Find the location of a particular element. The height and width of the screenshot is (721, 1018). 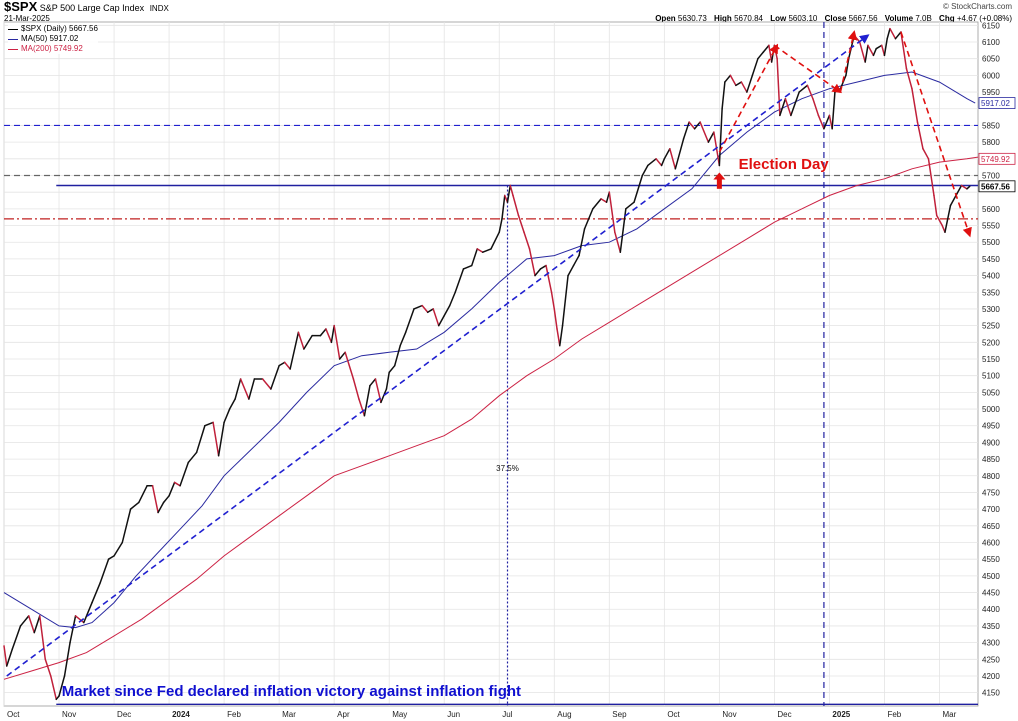

x-tick-label: May is located at coordinates (399, 714).